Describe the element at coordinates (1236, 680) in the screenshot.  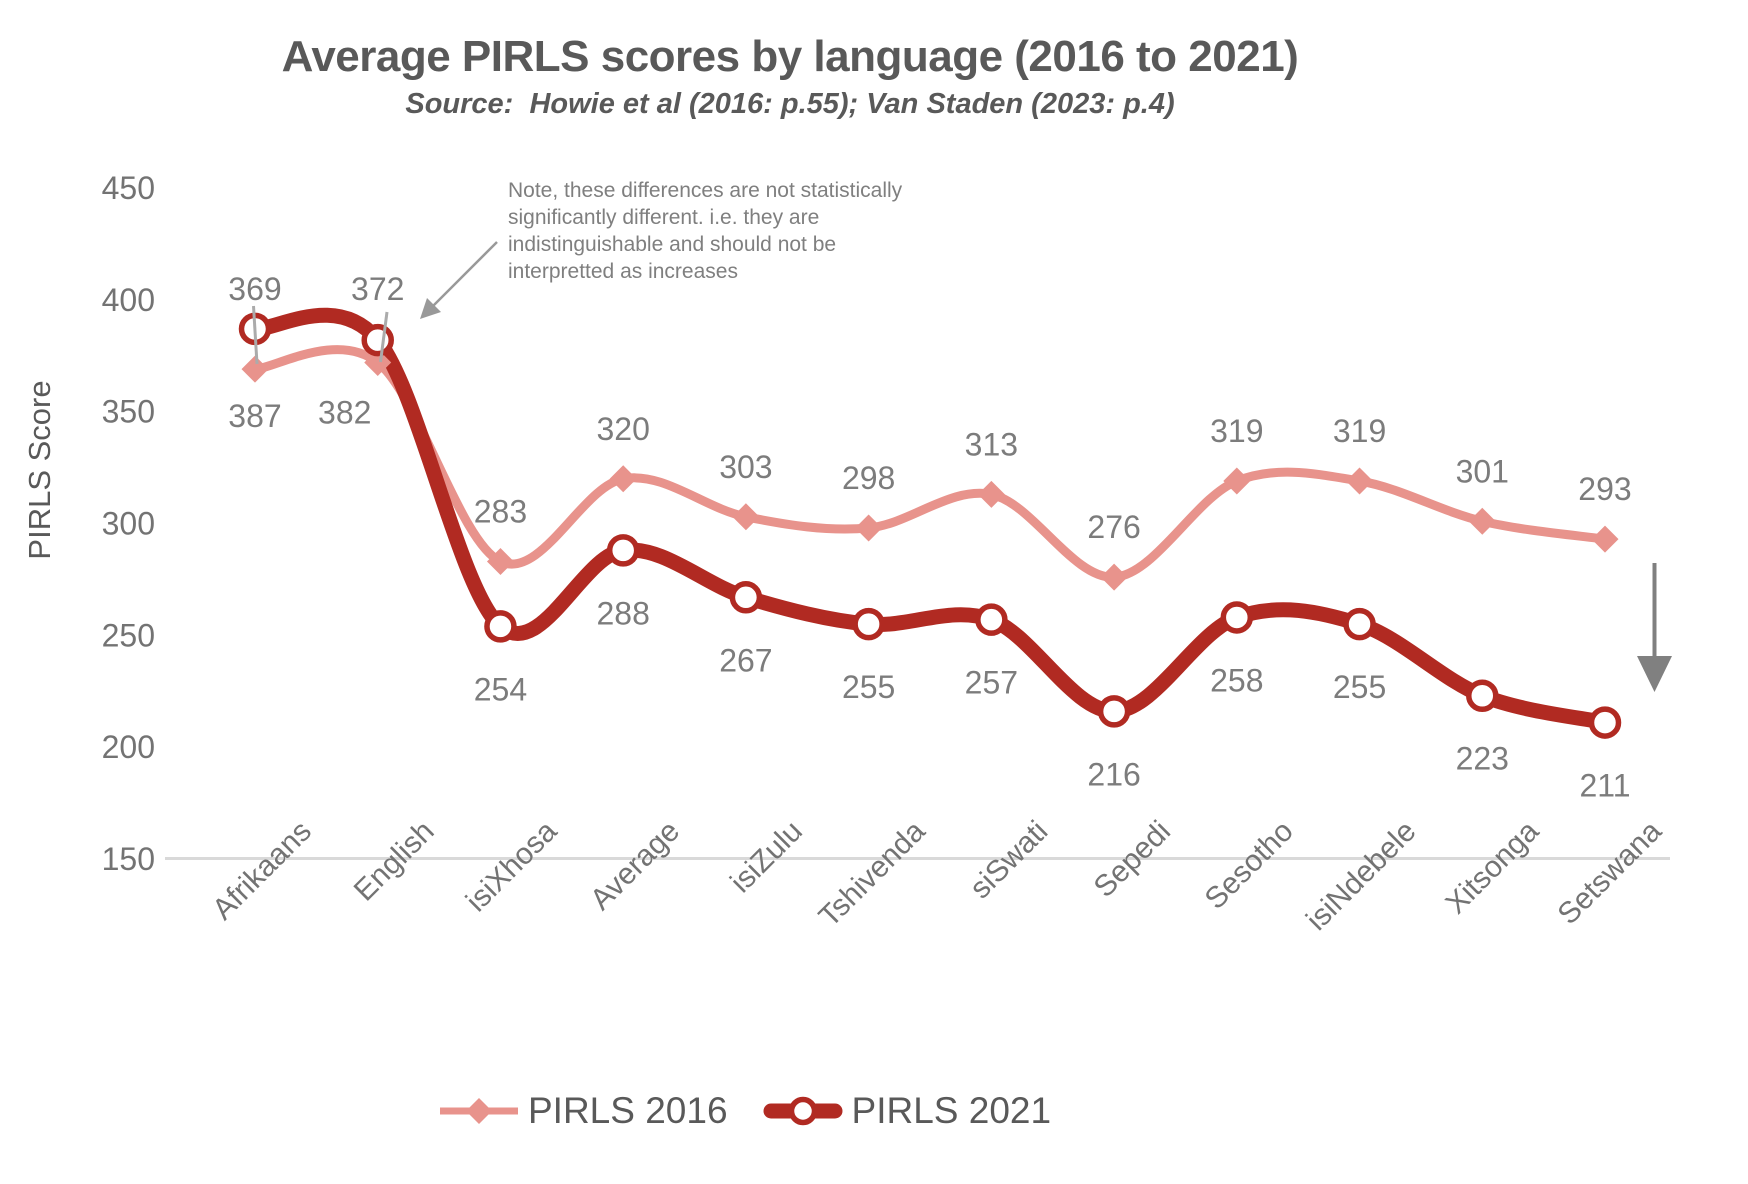
I see `data-label-pirls-2021: 258` at that location.